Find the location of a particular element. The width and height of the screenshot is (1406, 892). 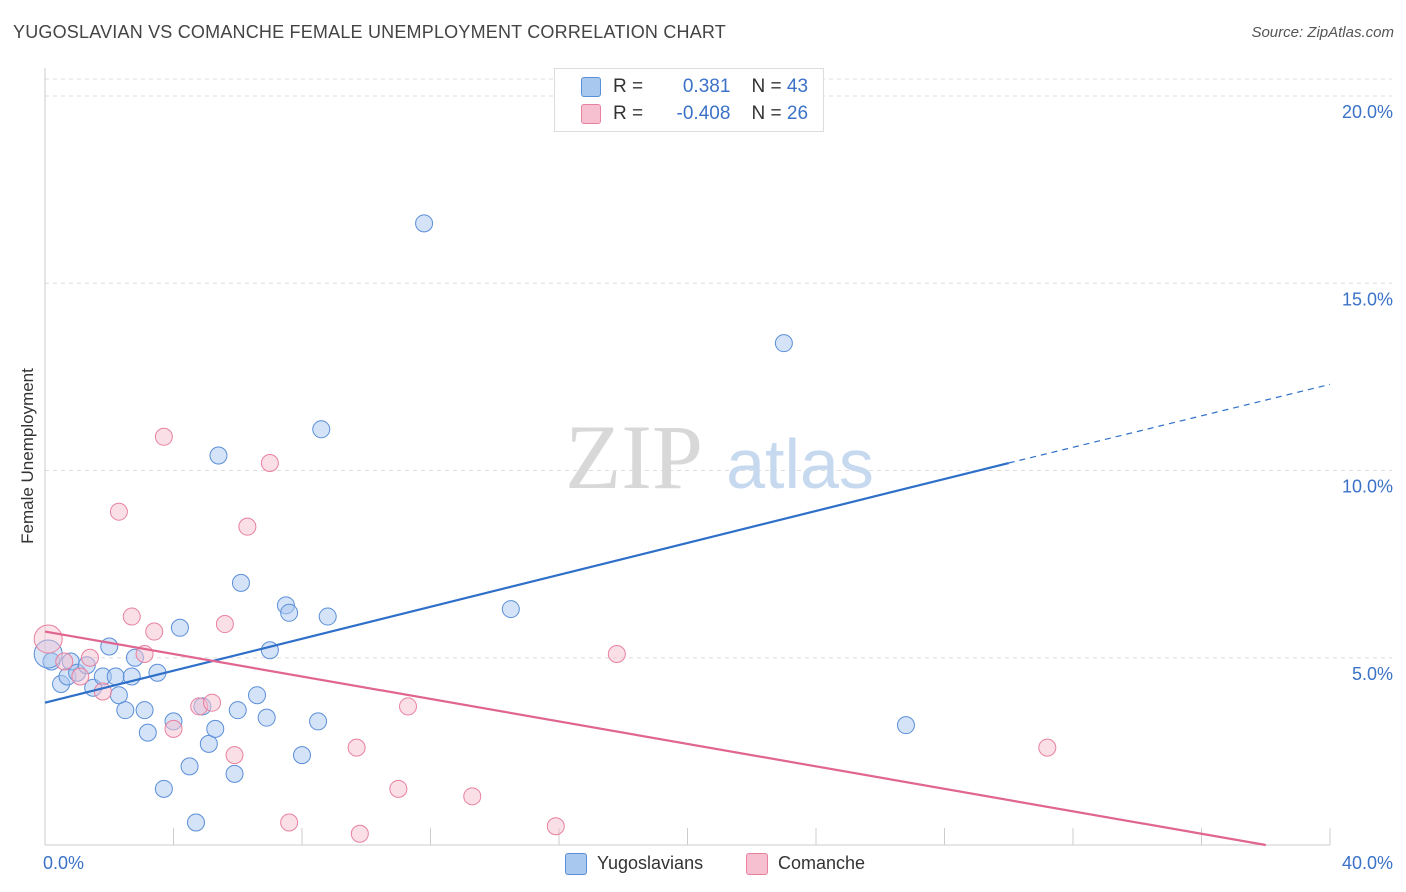

legend-r-value: 0.381 is located at coordinates (706, 86).